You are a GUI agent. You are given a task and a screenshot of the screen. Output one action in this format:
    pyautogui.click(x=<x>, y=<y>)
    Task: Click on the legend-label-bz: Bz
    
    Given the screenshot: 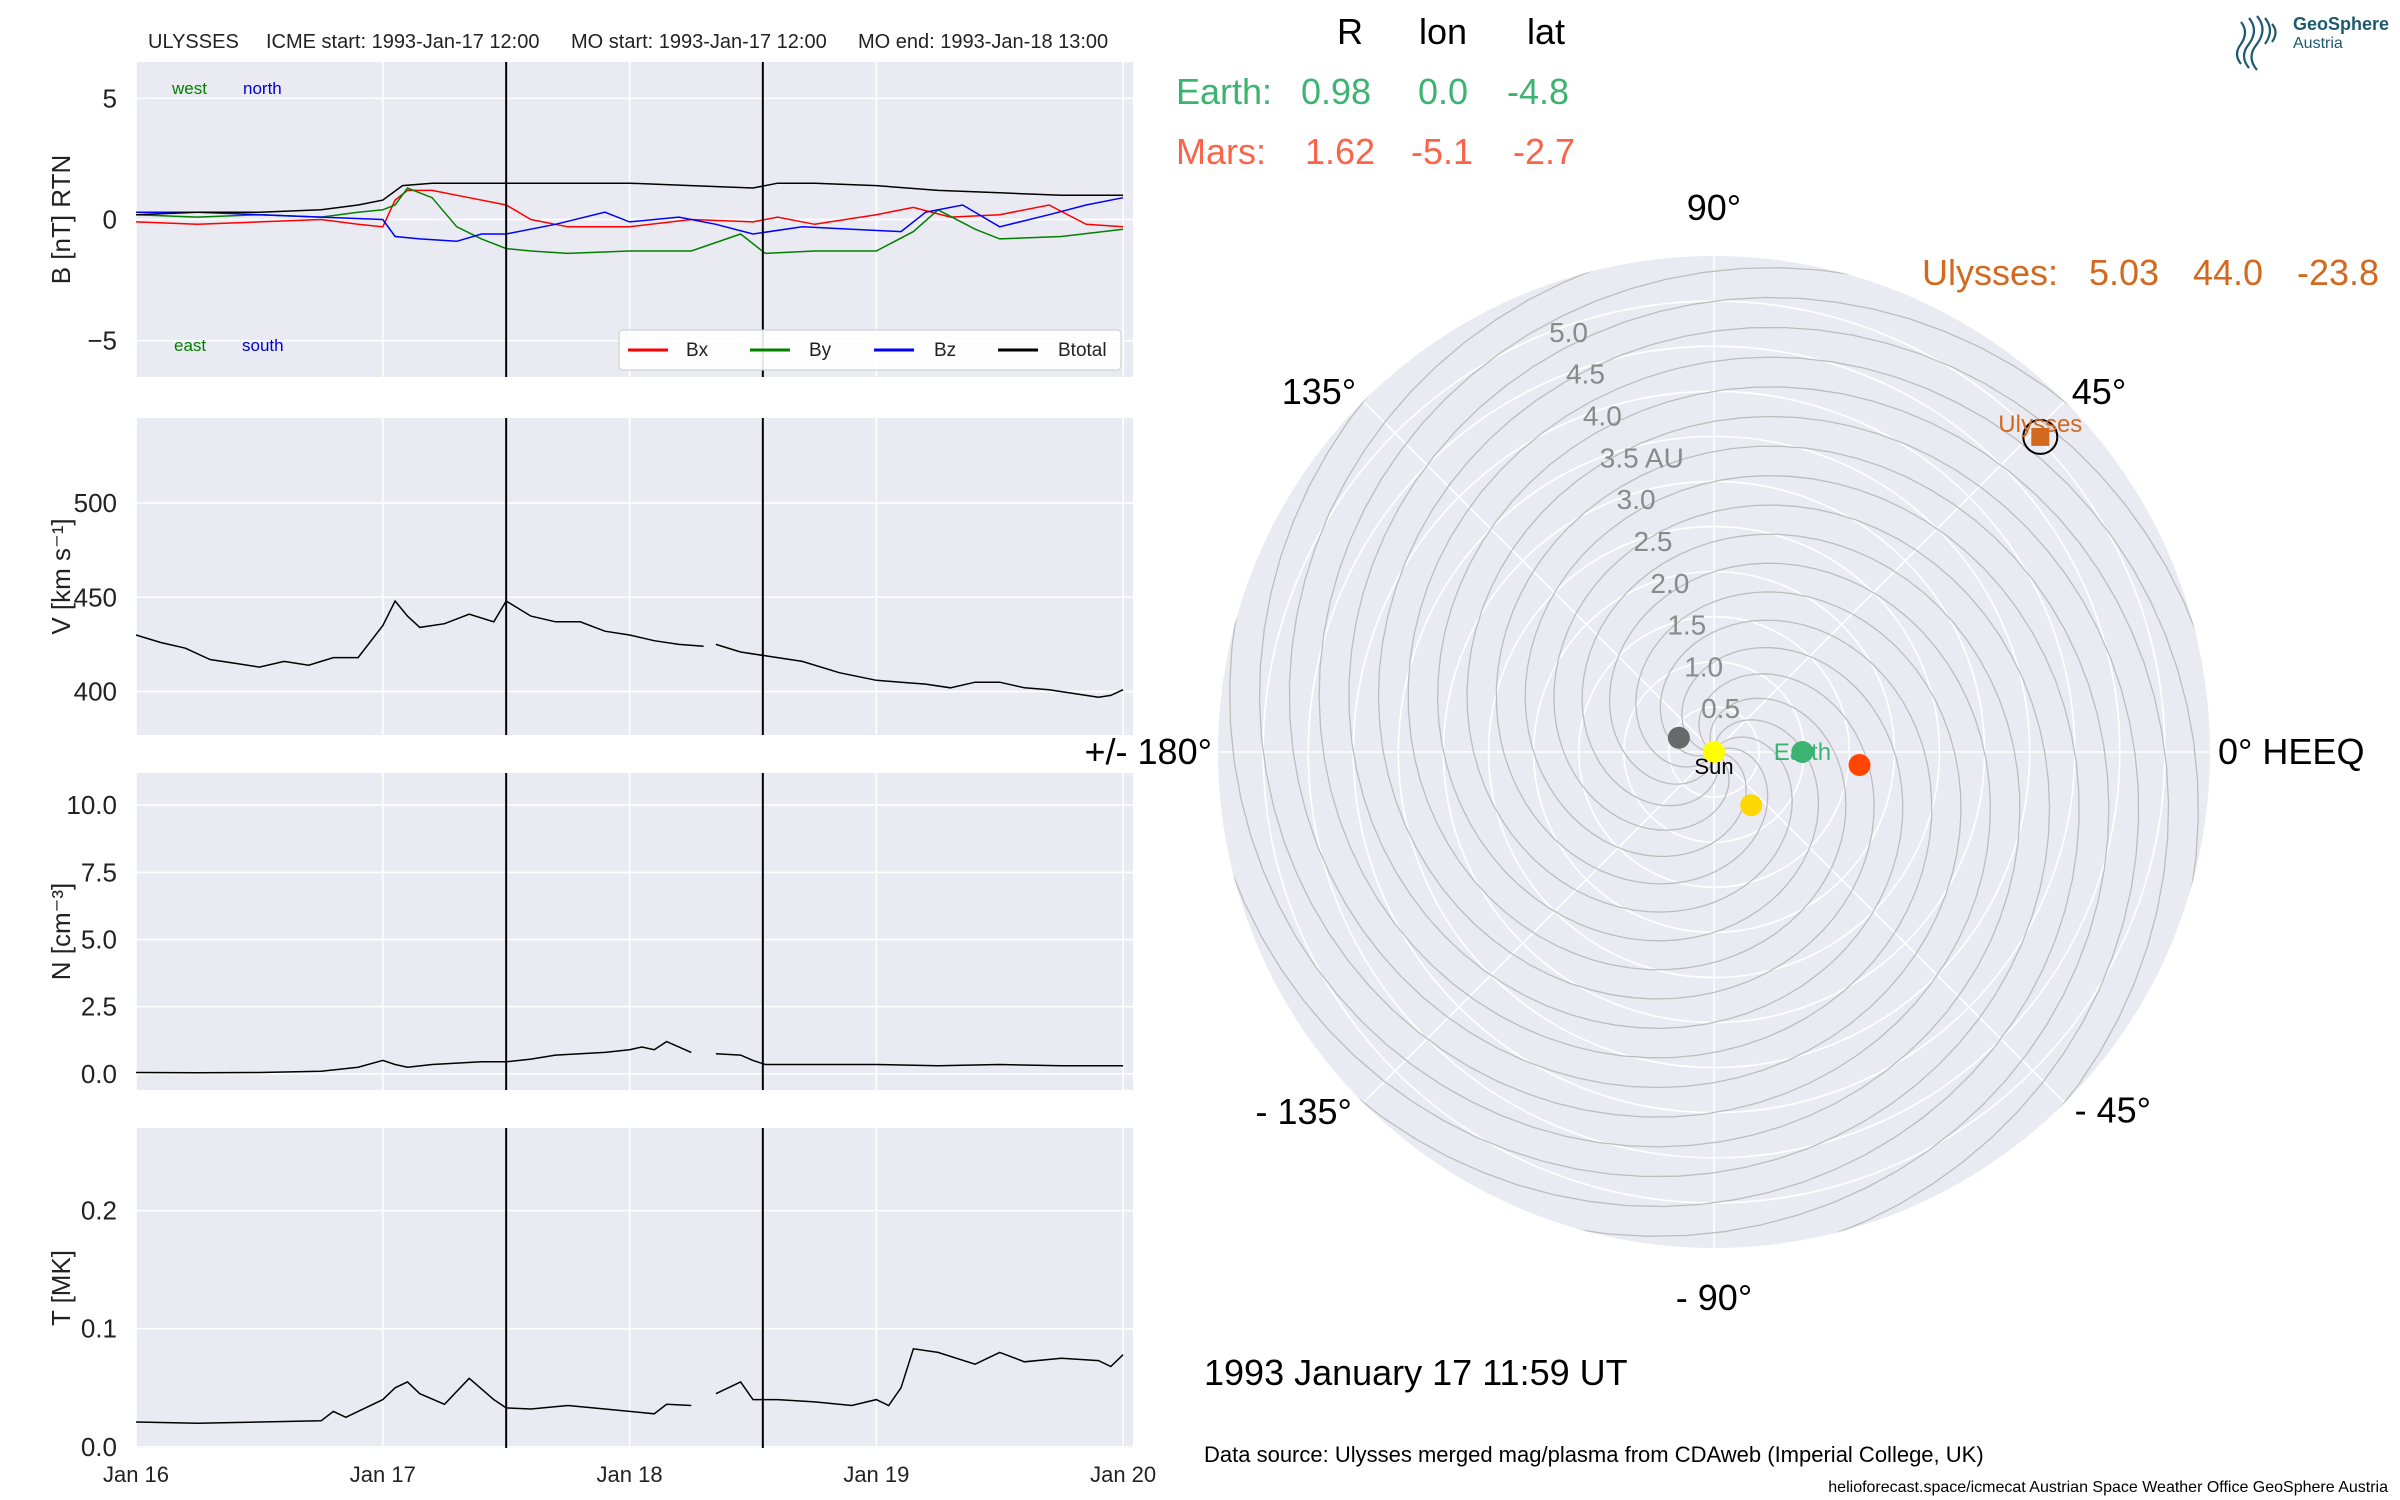 What is the action you would take?
    pyautogui.click(x=945, y=350)
    